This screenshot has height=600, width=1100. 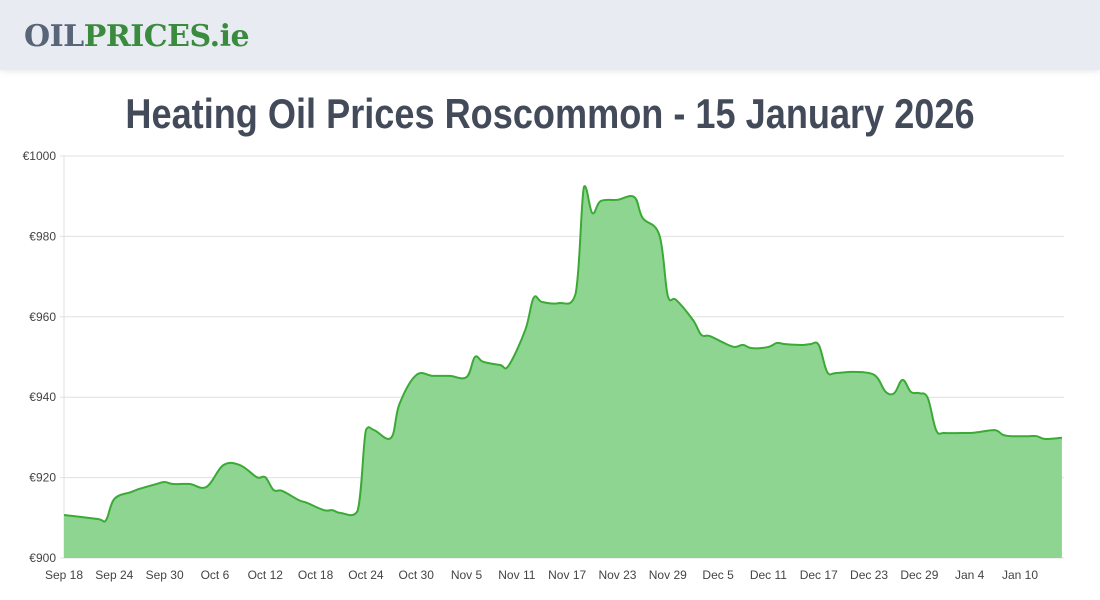 What do you see at coordinates (668, 575) in the screenshot?
I see `x-tick-label: Nov 29` at bounding box center [668, 575].